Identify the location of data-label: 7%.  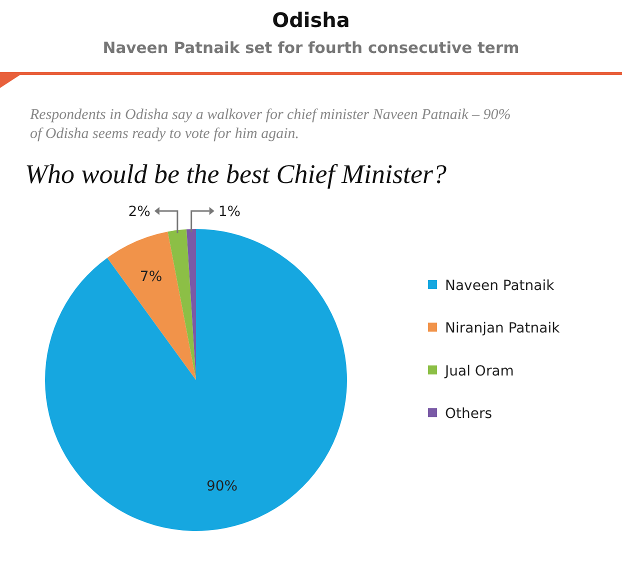
(151, 277).